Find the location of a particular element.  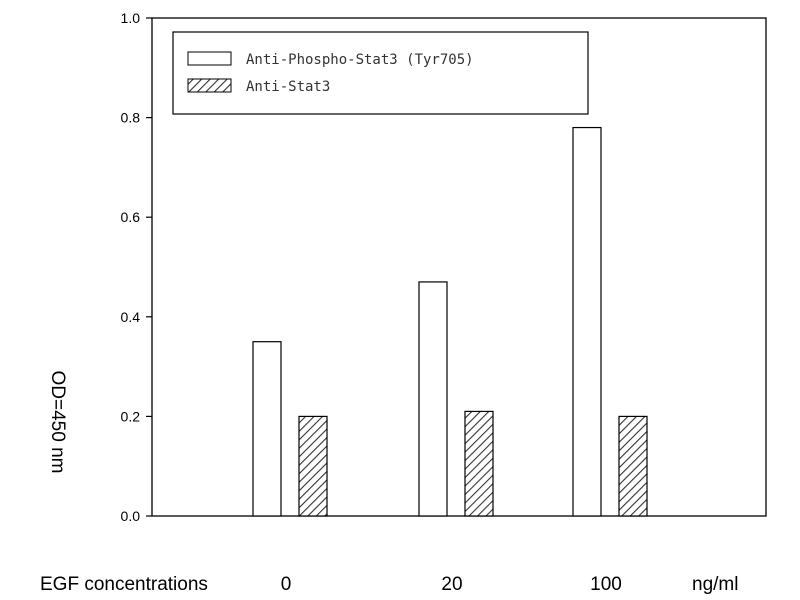

legend: Anti-Phospho-Stat3 (Tyr705) Anti-Stat3 is located at coordinates (380, 73).